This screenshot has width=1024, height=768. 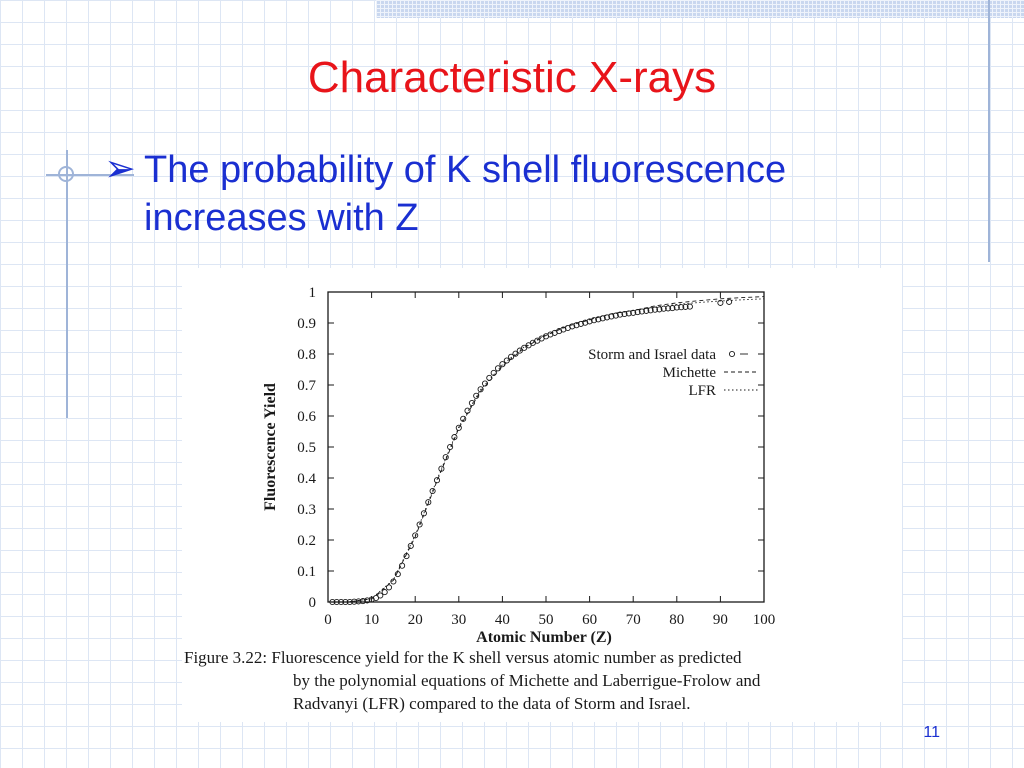 What do you see at coordinates (633, 620) in the screenshot?
I see `x-tick-label: 70` at bounding box center [633, 620].